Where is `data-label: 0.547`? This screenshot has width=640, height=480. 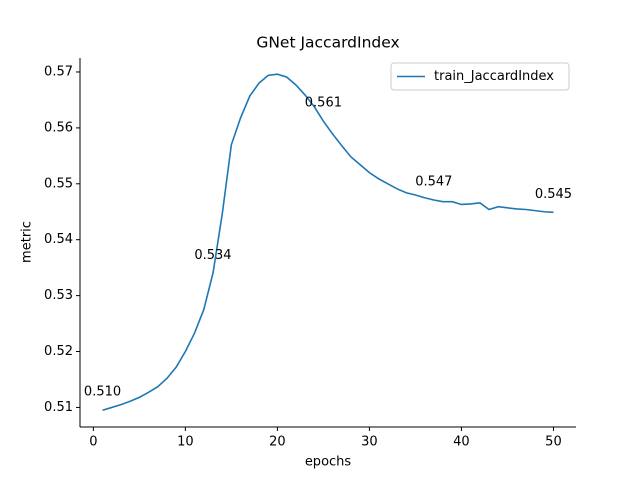
data-label: 0.547 is located at coordinates (433, 182).